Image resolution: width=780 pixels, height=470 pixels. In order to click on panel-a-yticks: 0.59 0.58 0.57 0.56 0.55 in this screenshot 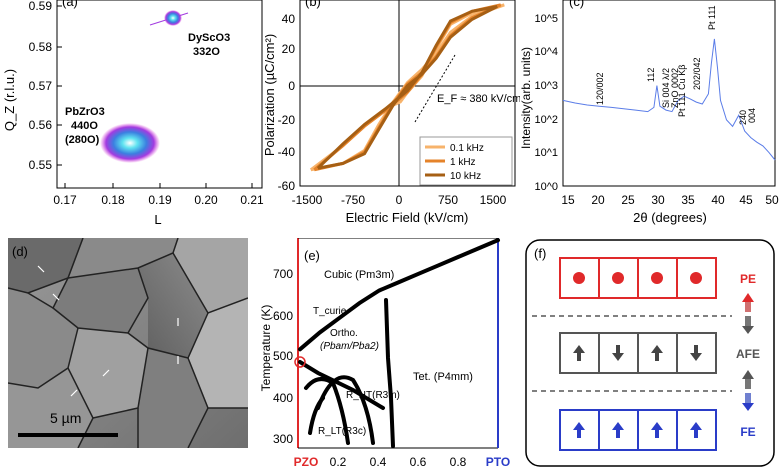, I will do `click(45, 86)`.